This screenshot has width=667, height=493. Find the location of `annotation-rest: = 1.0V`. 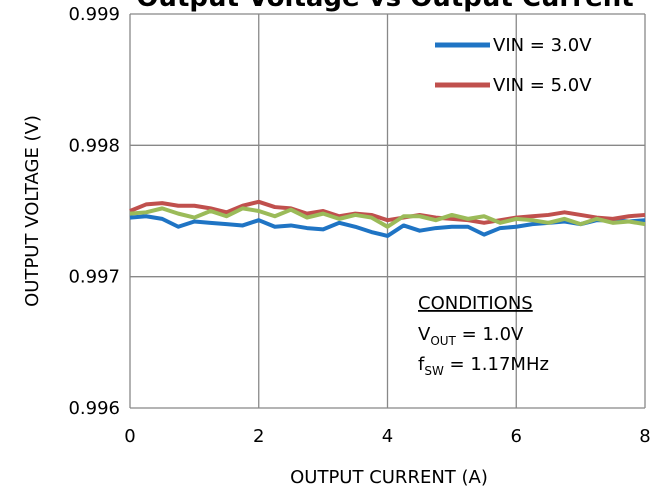

annotation-rest: = 1.0V is located at coordinates (490, 334).